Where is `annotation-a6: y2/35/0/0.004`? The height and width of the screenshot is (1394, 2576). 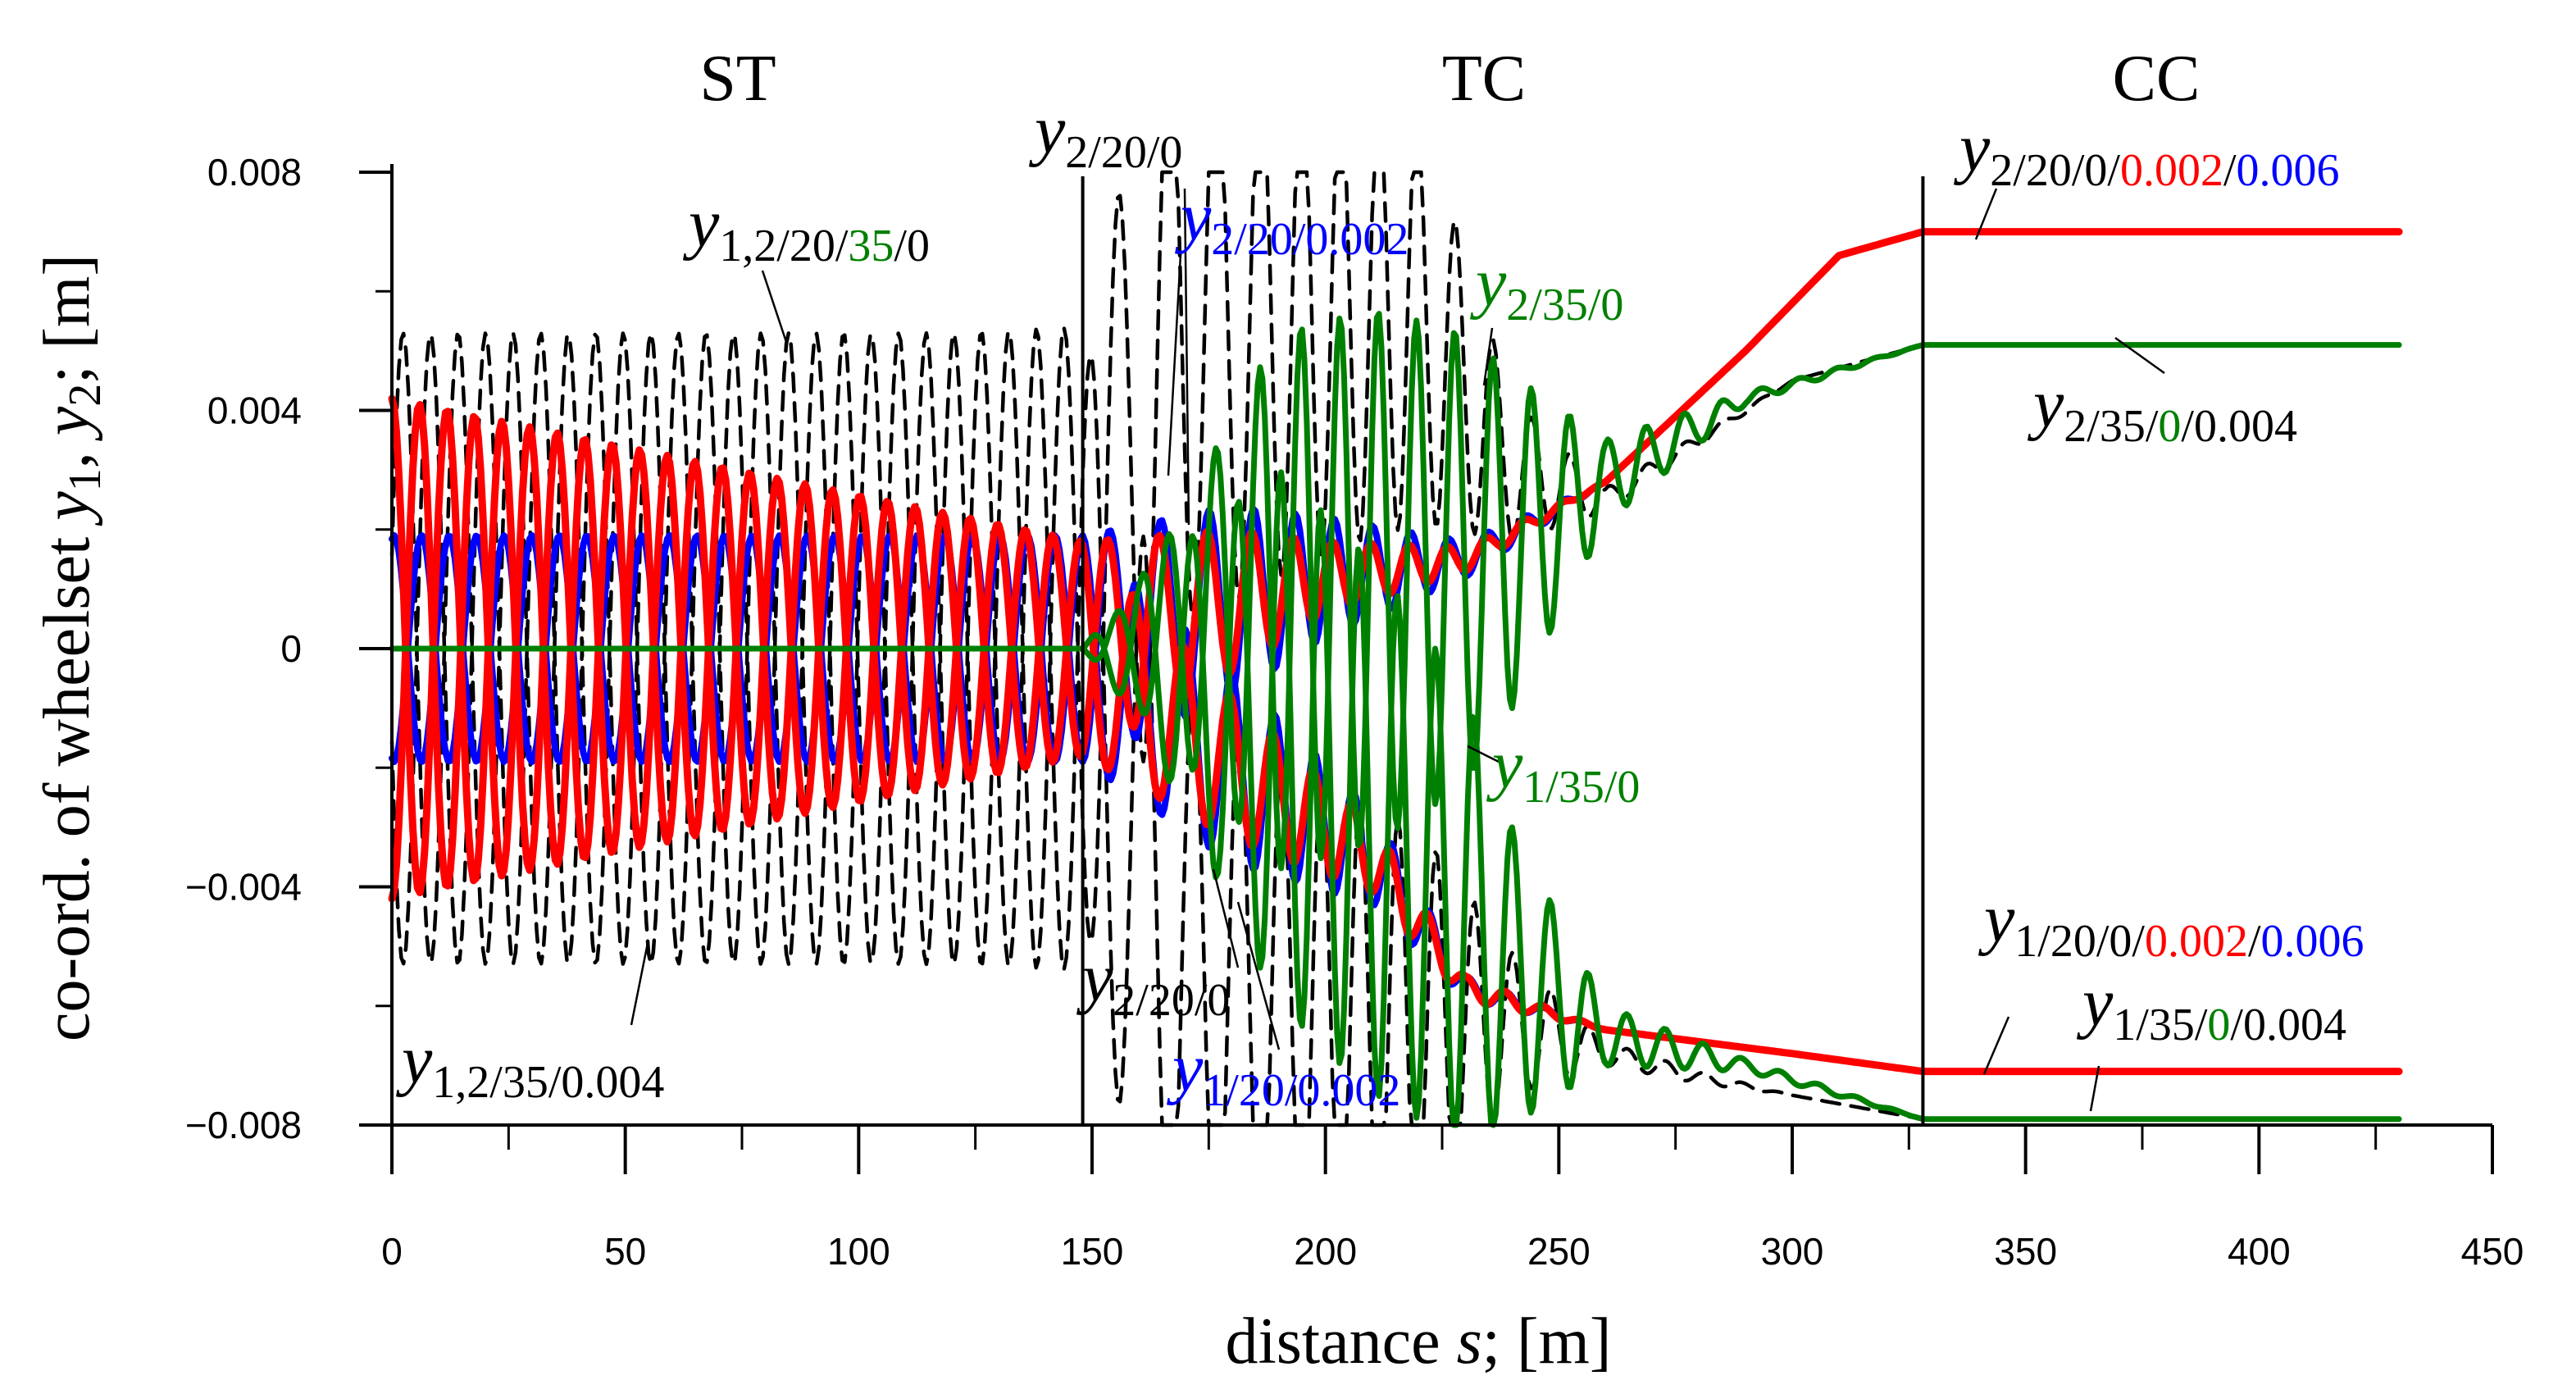
annotation-a6: y2/35/0/0.004 is located at coordinates (2162, 409).